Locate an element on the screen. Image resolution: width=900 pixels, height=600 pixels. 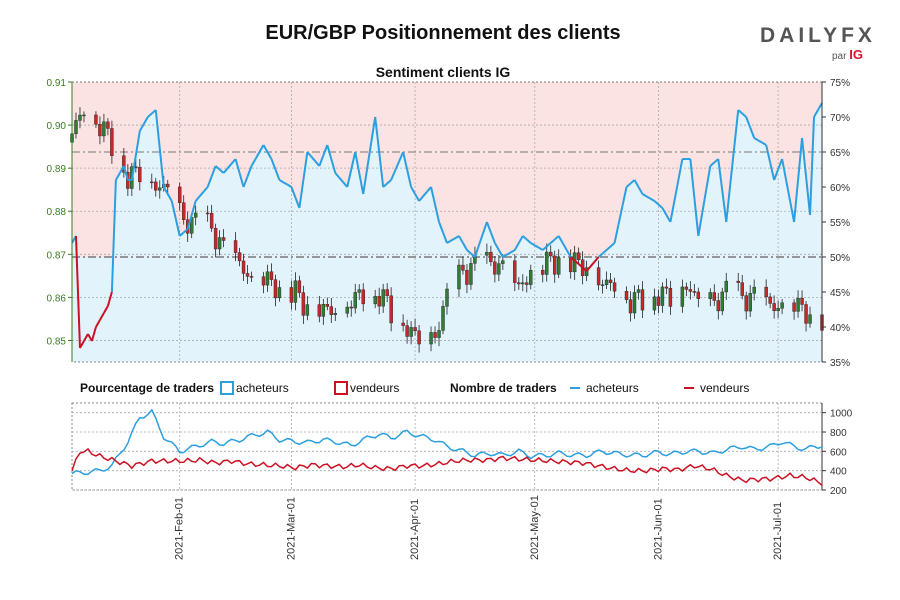
legend-num-buy-swatch is located at coordinates (575, 388).